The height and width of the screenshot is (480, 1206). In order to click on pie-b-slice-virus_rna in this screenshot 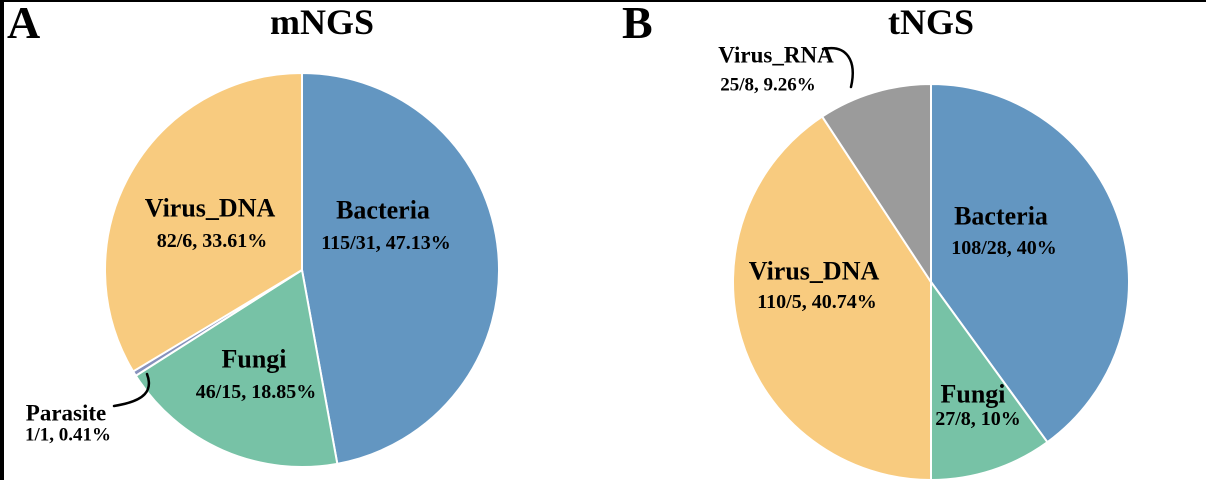, I will do `click(876, 183)`.